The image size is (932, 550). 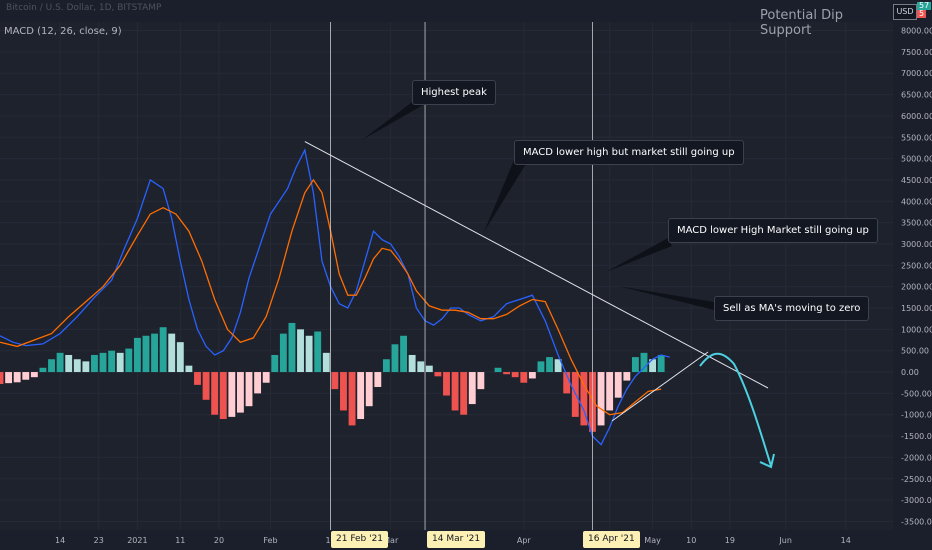 What do you see at coordinates (922, 13) in the screenshot?
I see `price-tag-down: 5` at bounding box center [922, 13].